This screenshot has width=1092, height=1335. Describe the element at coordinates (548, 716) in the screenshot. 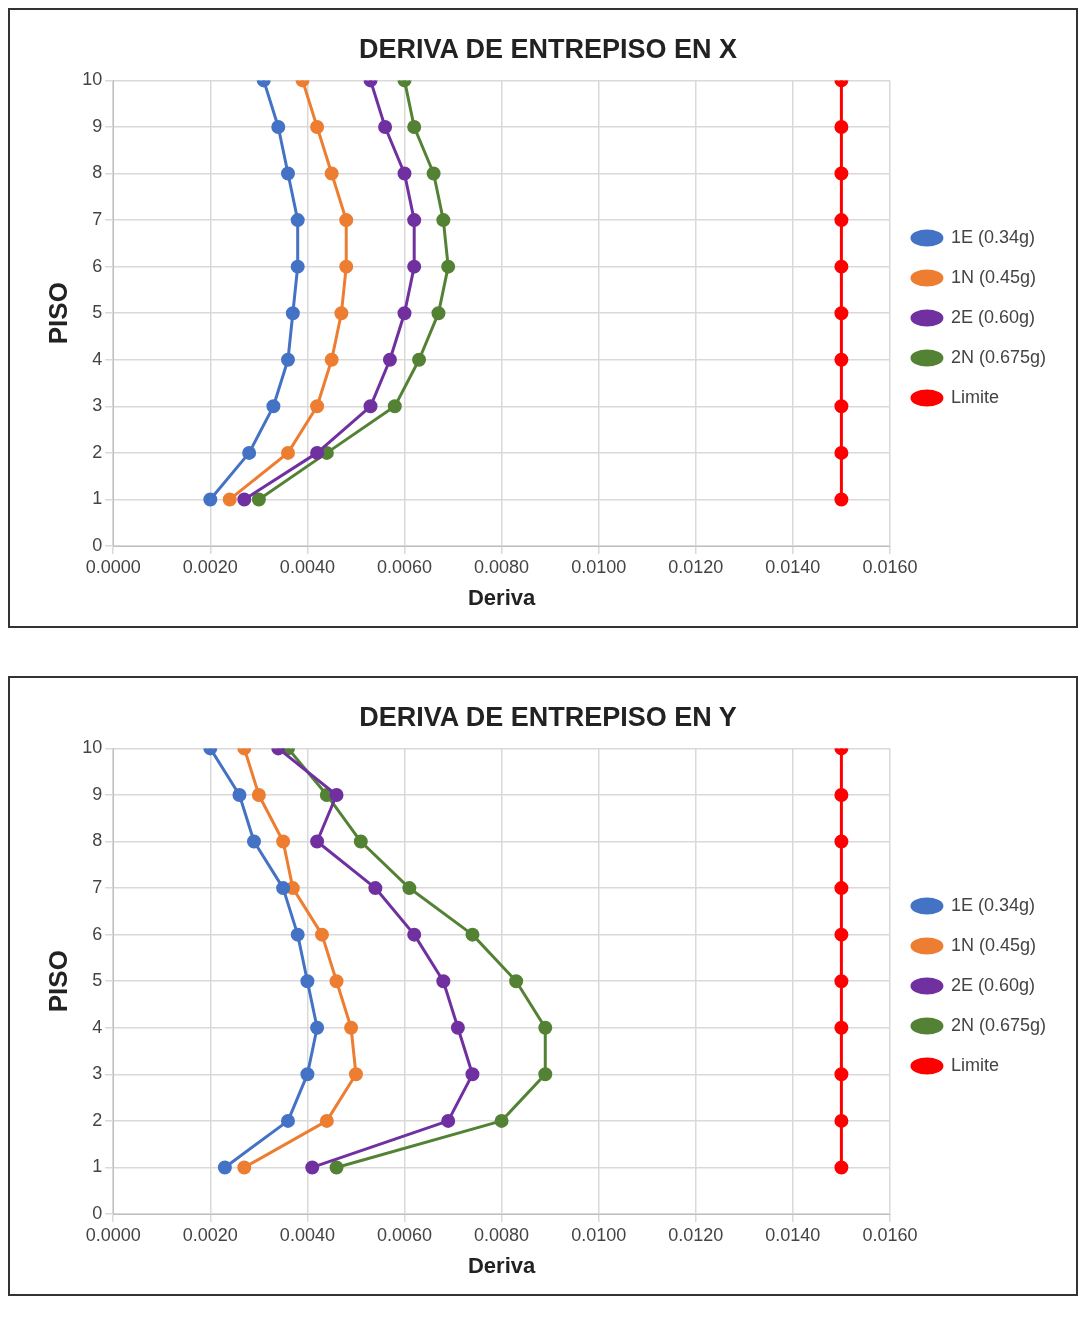

I see `chart-title: DERIVA DE ENTREPISO EN Y` at that location.